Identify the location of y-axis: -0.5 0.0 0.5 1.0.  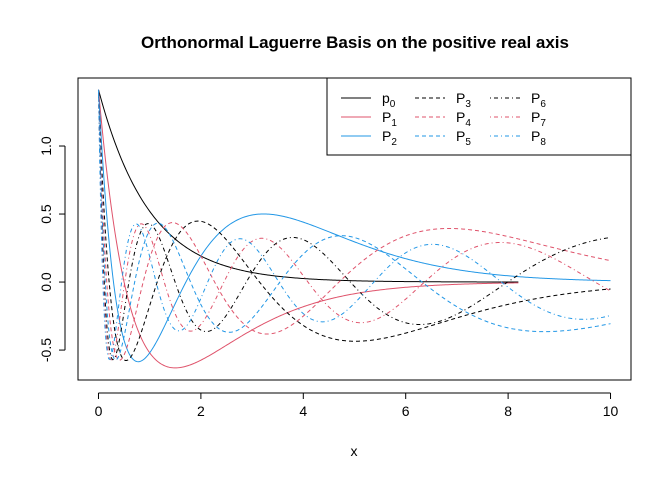
(52, 249).